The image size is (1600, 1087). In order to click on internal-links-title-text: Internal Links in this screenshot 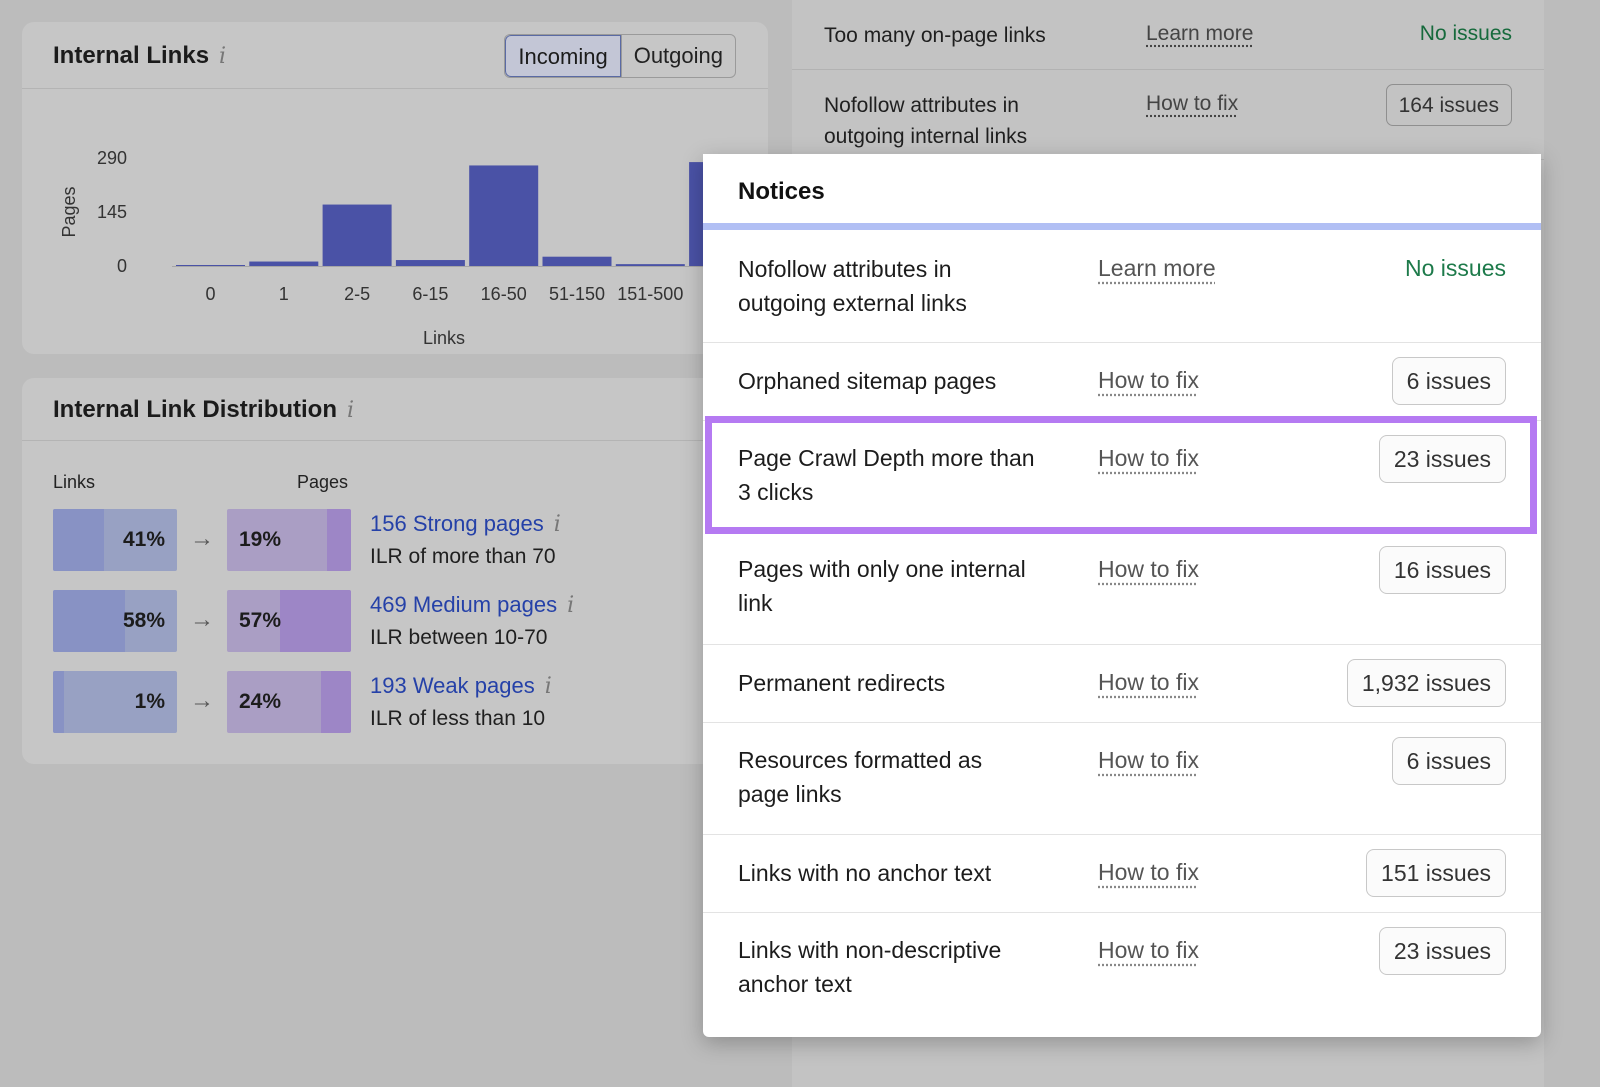, I will do `click(131, 55)`.